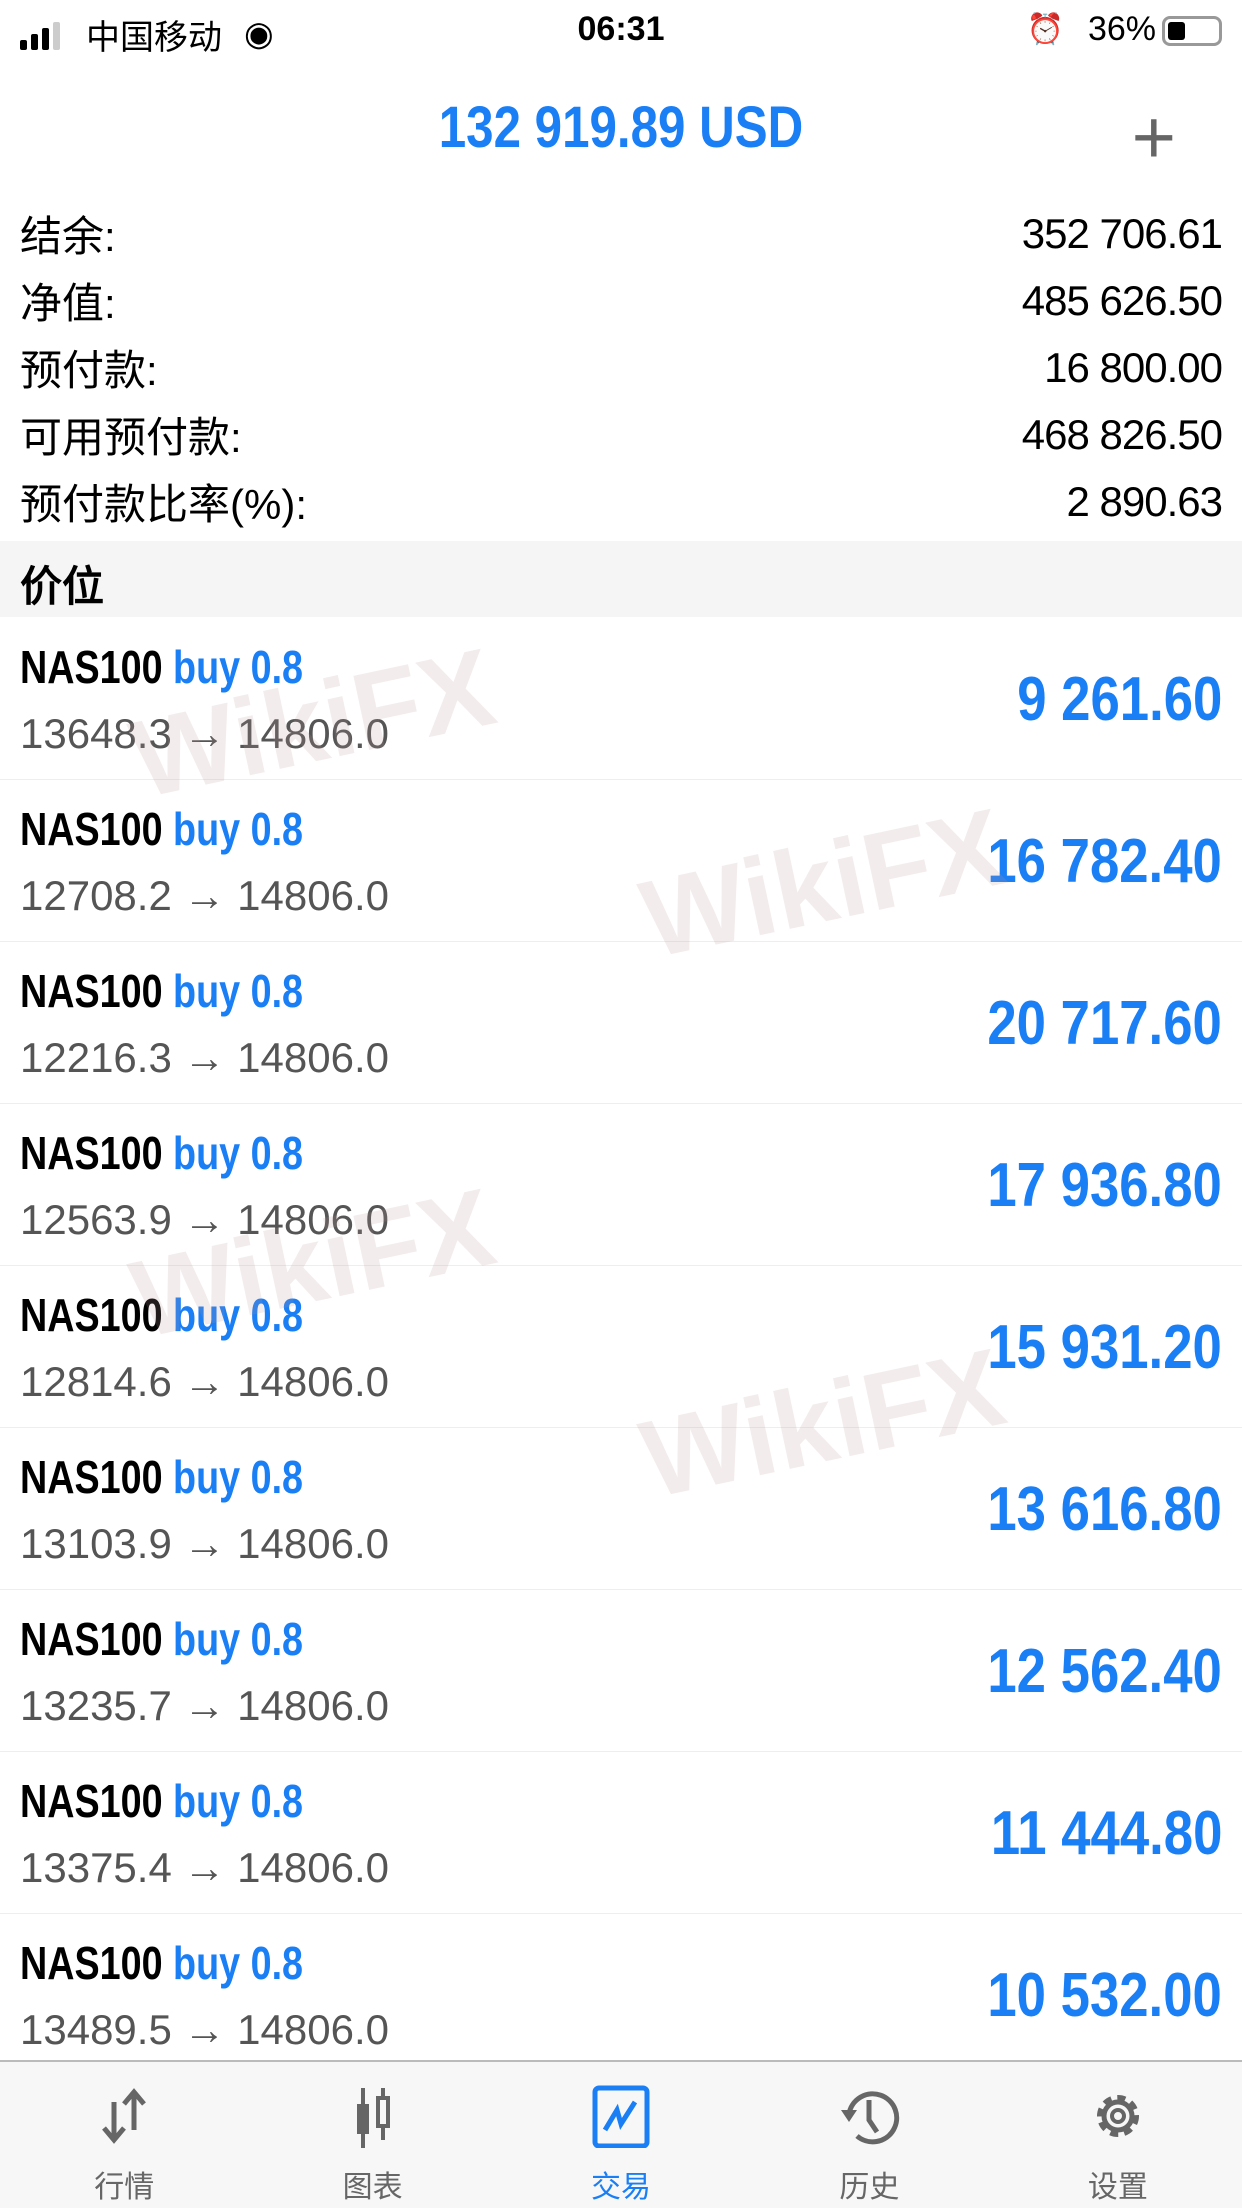 This screenshot has width=1242, height=2208. I want to click on carrier: 中国移动, so click(154, 38).